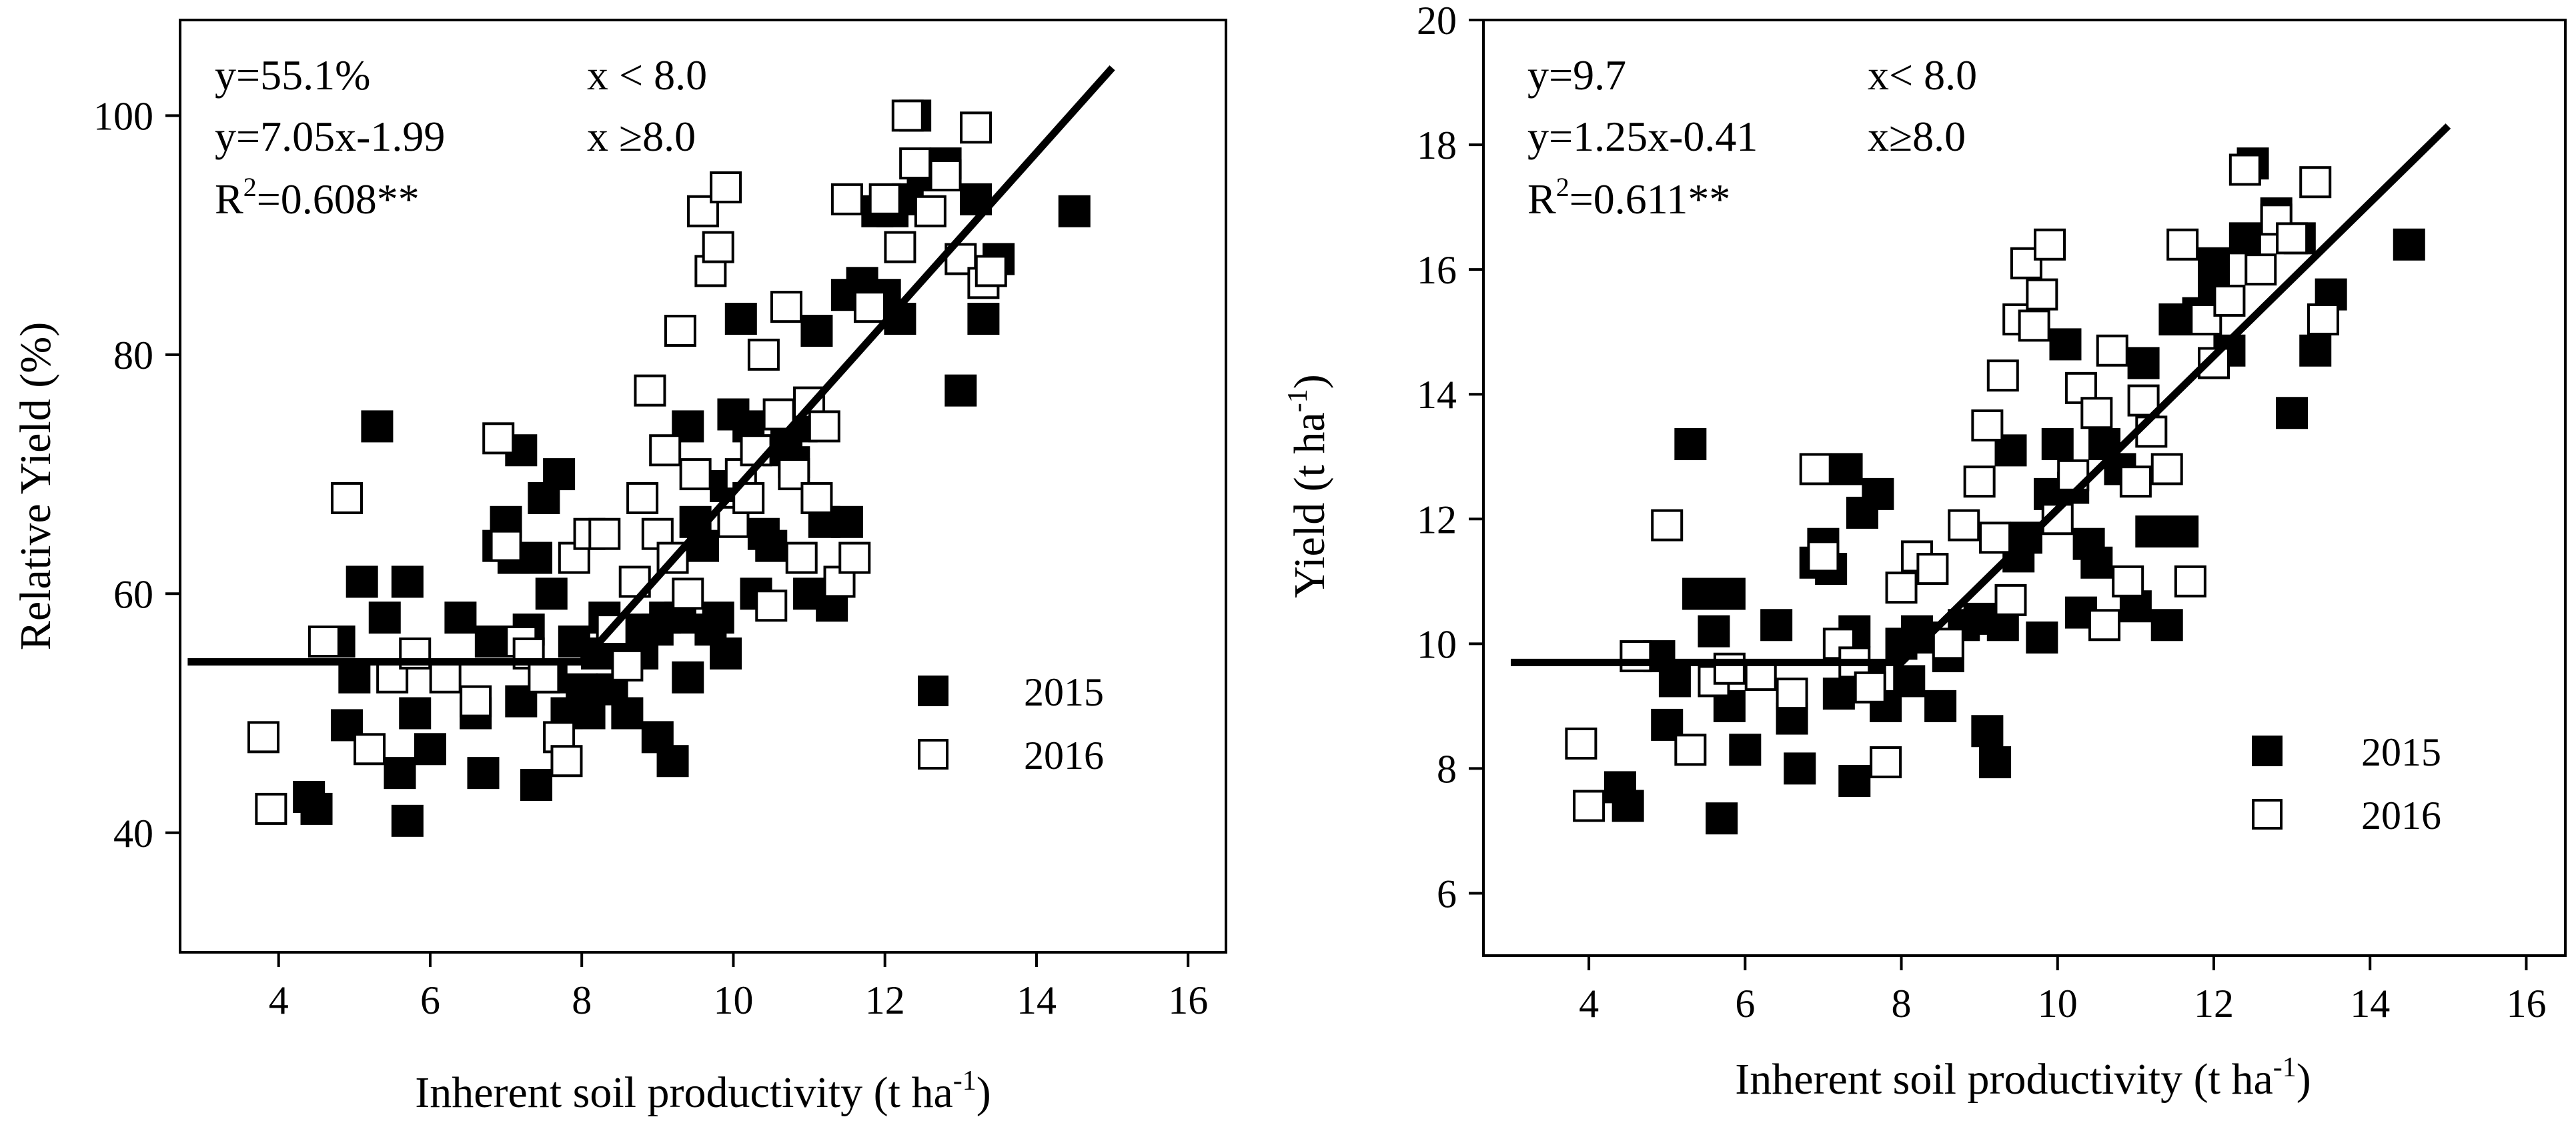 This screenshot has height=1125, width=2576. What do you see at coordinates (1437, 21) in the screenshot?
I see `y-tick-label: 20` at bounding box center [1437, 21].